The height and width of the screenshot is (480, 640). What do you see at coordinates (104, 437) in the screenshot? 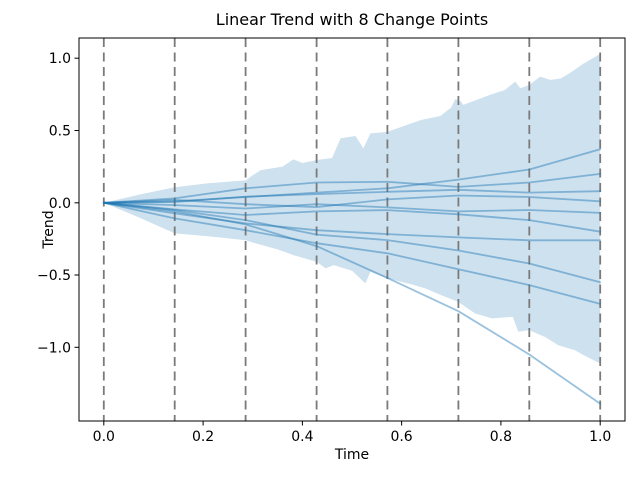
I see `x-tick-label: 0.0` at bounding box center [104, 437].